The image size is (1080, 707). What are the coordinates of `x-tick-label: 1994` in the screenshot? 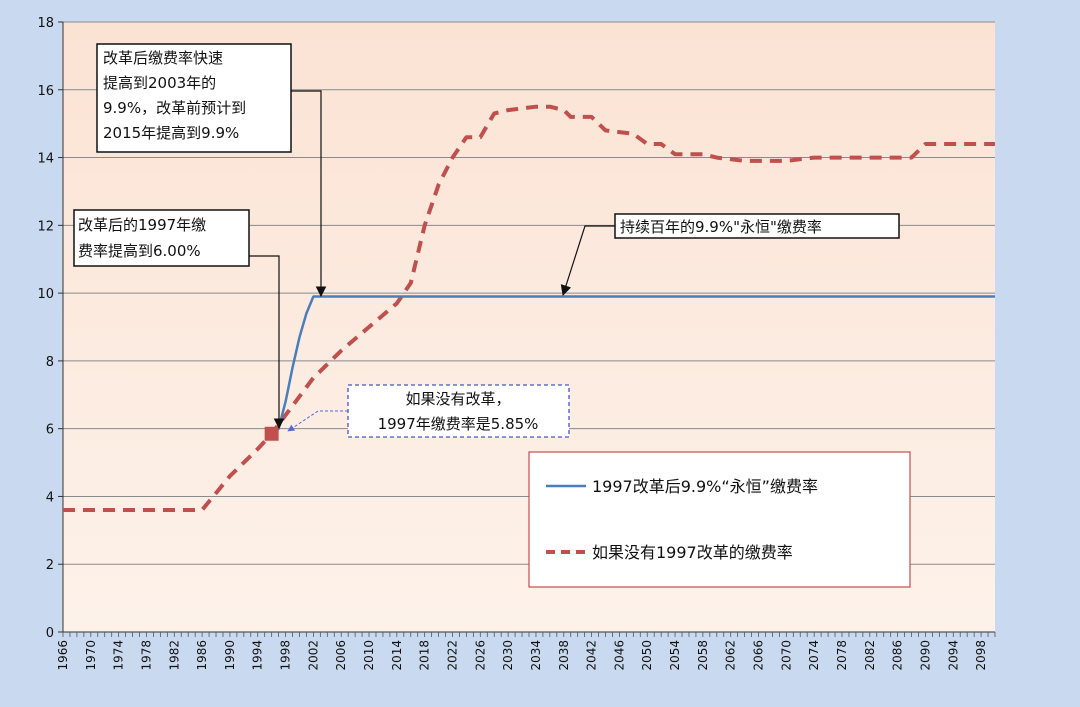 It's located at (258, 655).